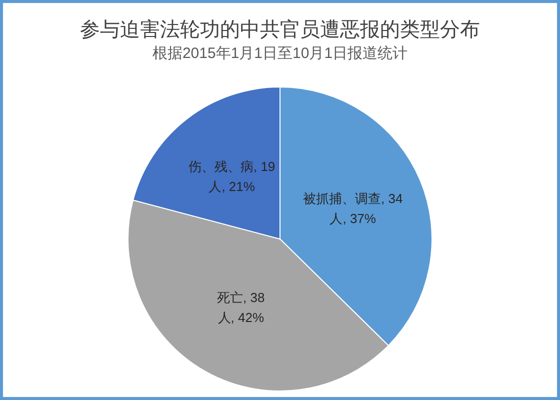 The image size is (560, 400). I want to click on chart-title: 参与迫害法轮功的中共官员遭恶报的类型分布, so click(280, 29).